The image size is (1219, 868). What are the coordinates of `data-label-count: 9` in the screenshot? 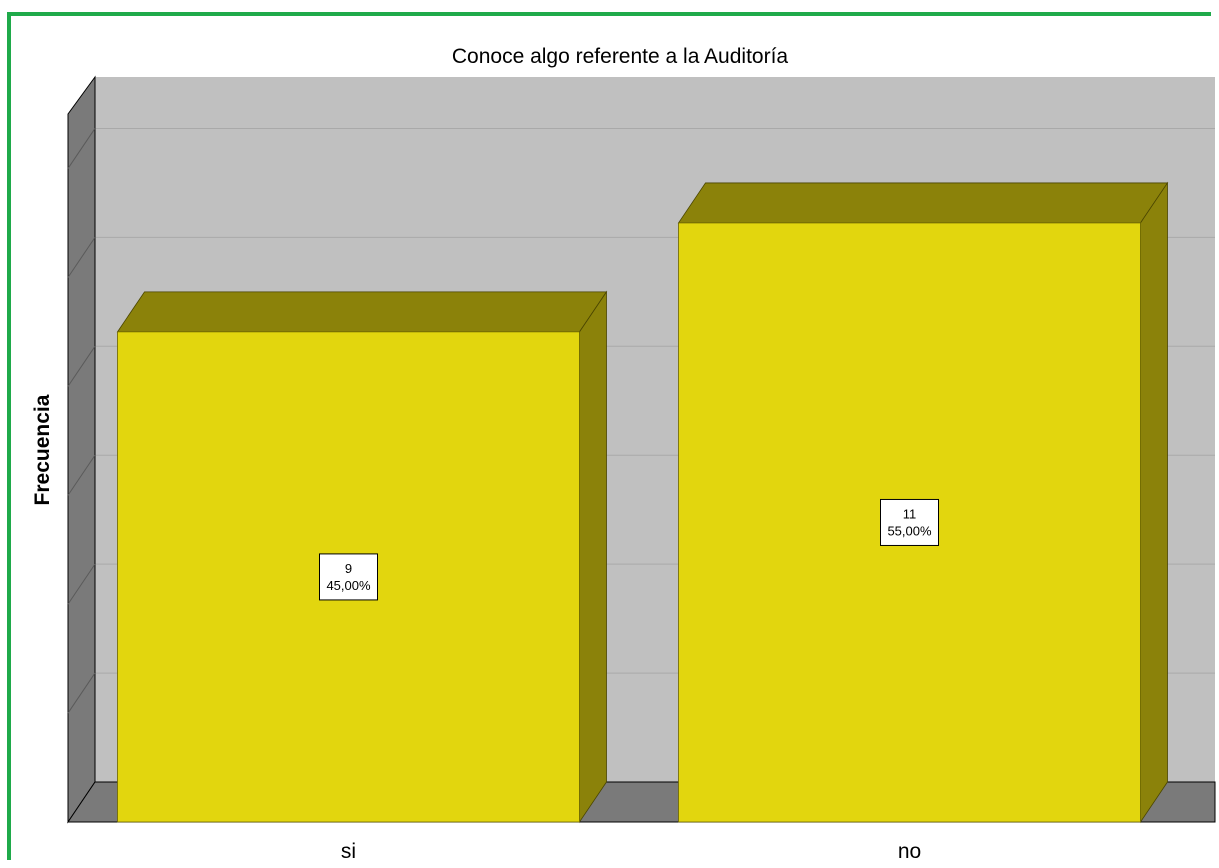 It's located at (348, 568).